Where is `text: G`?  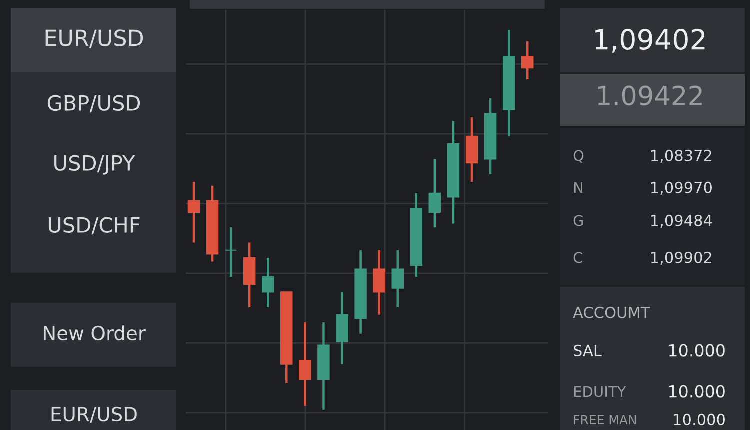
text: G is located at coordinates (579, 220).